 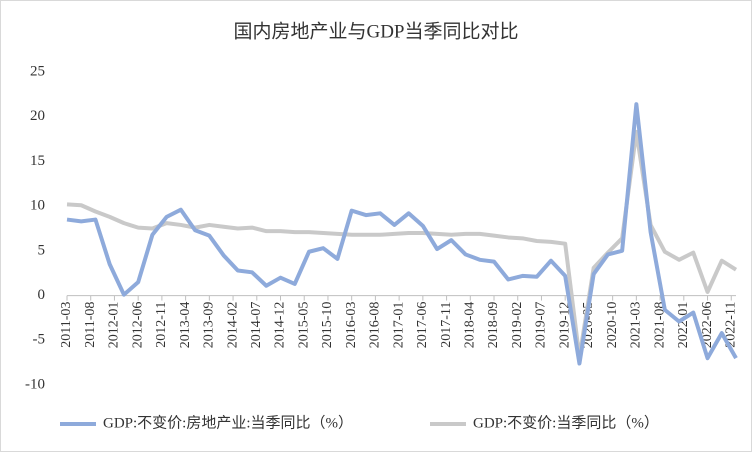 What do you see at coordinates (707, 325) in the screenshot?
I see `x-tick-label: 2022-06` at bounding box center [707, 325].